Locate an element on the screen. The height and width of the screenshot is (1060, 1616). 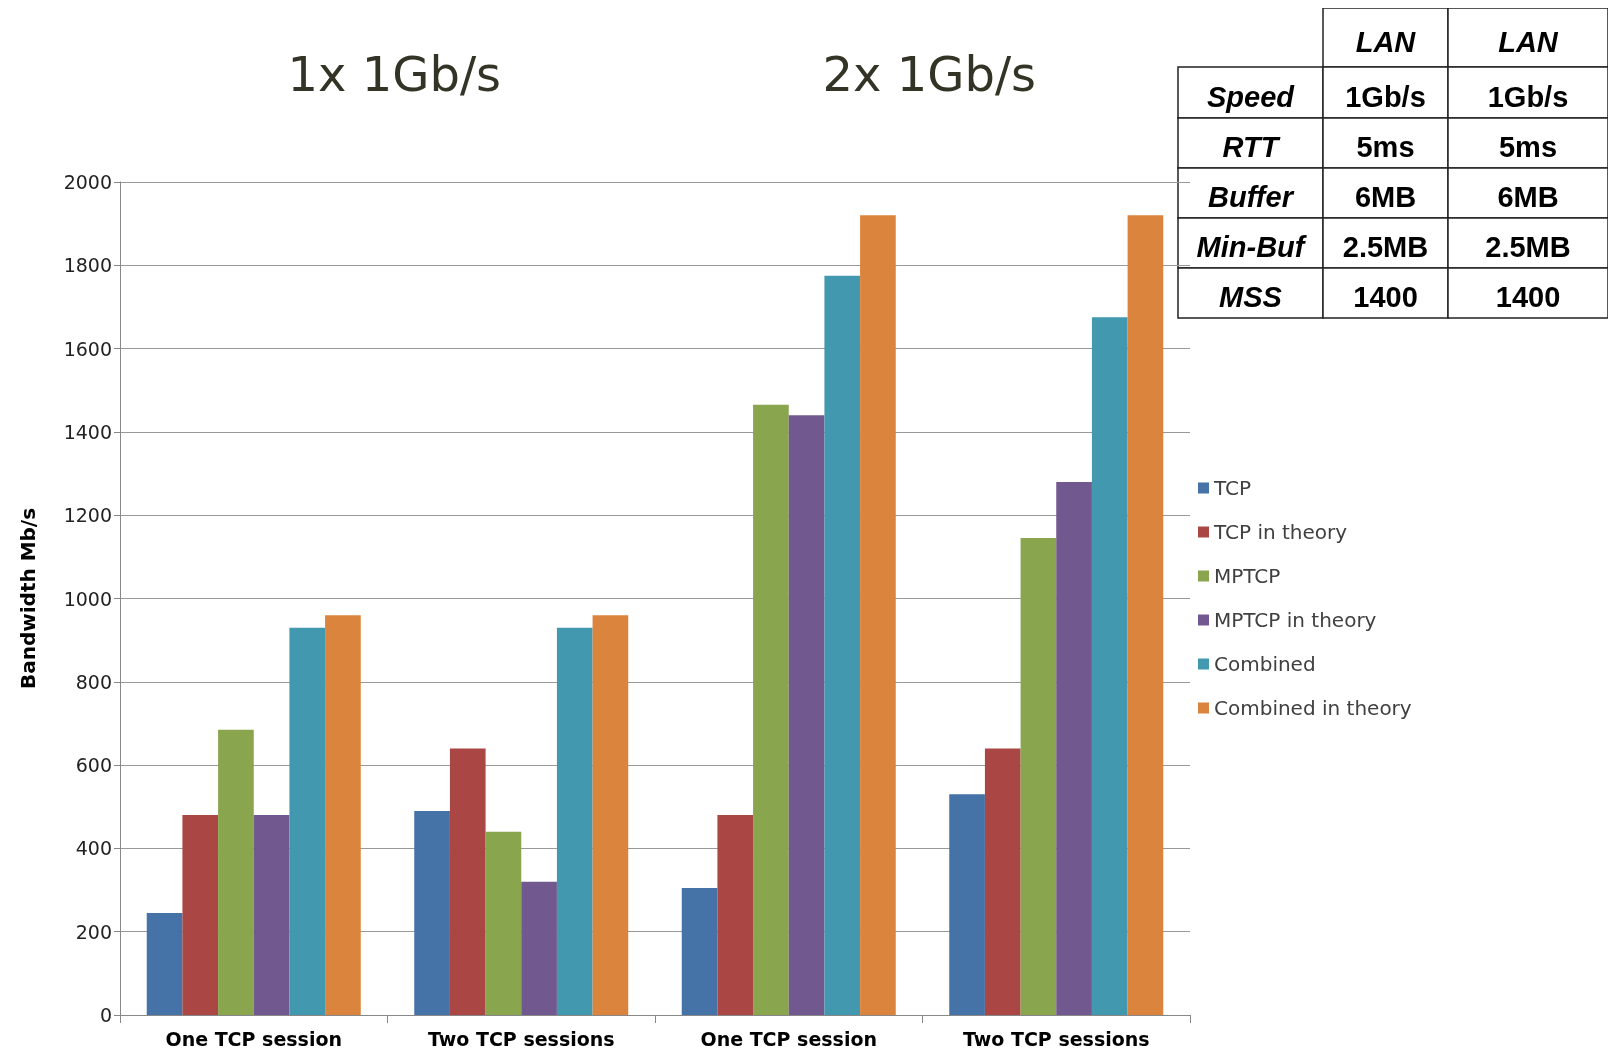
y-tick-label: 800 is located at coordinates (93, 681).